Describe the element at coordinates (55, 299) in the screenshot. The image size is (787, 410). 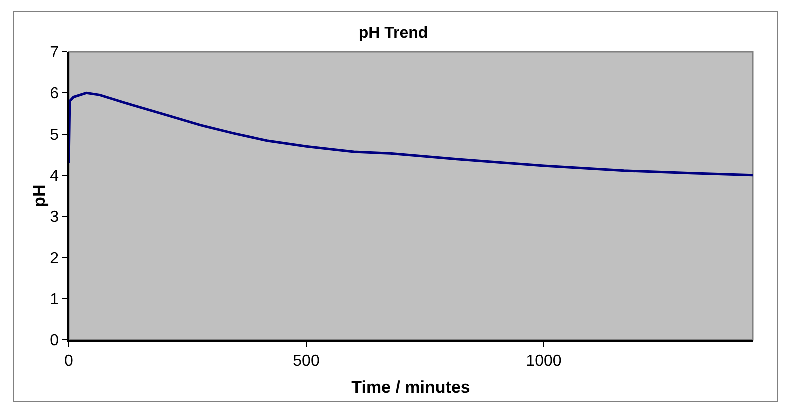
I see `y-tick-label: 1` at that location.